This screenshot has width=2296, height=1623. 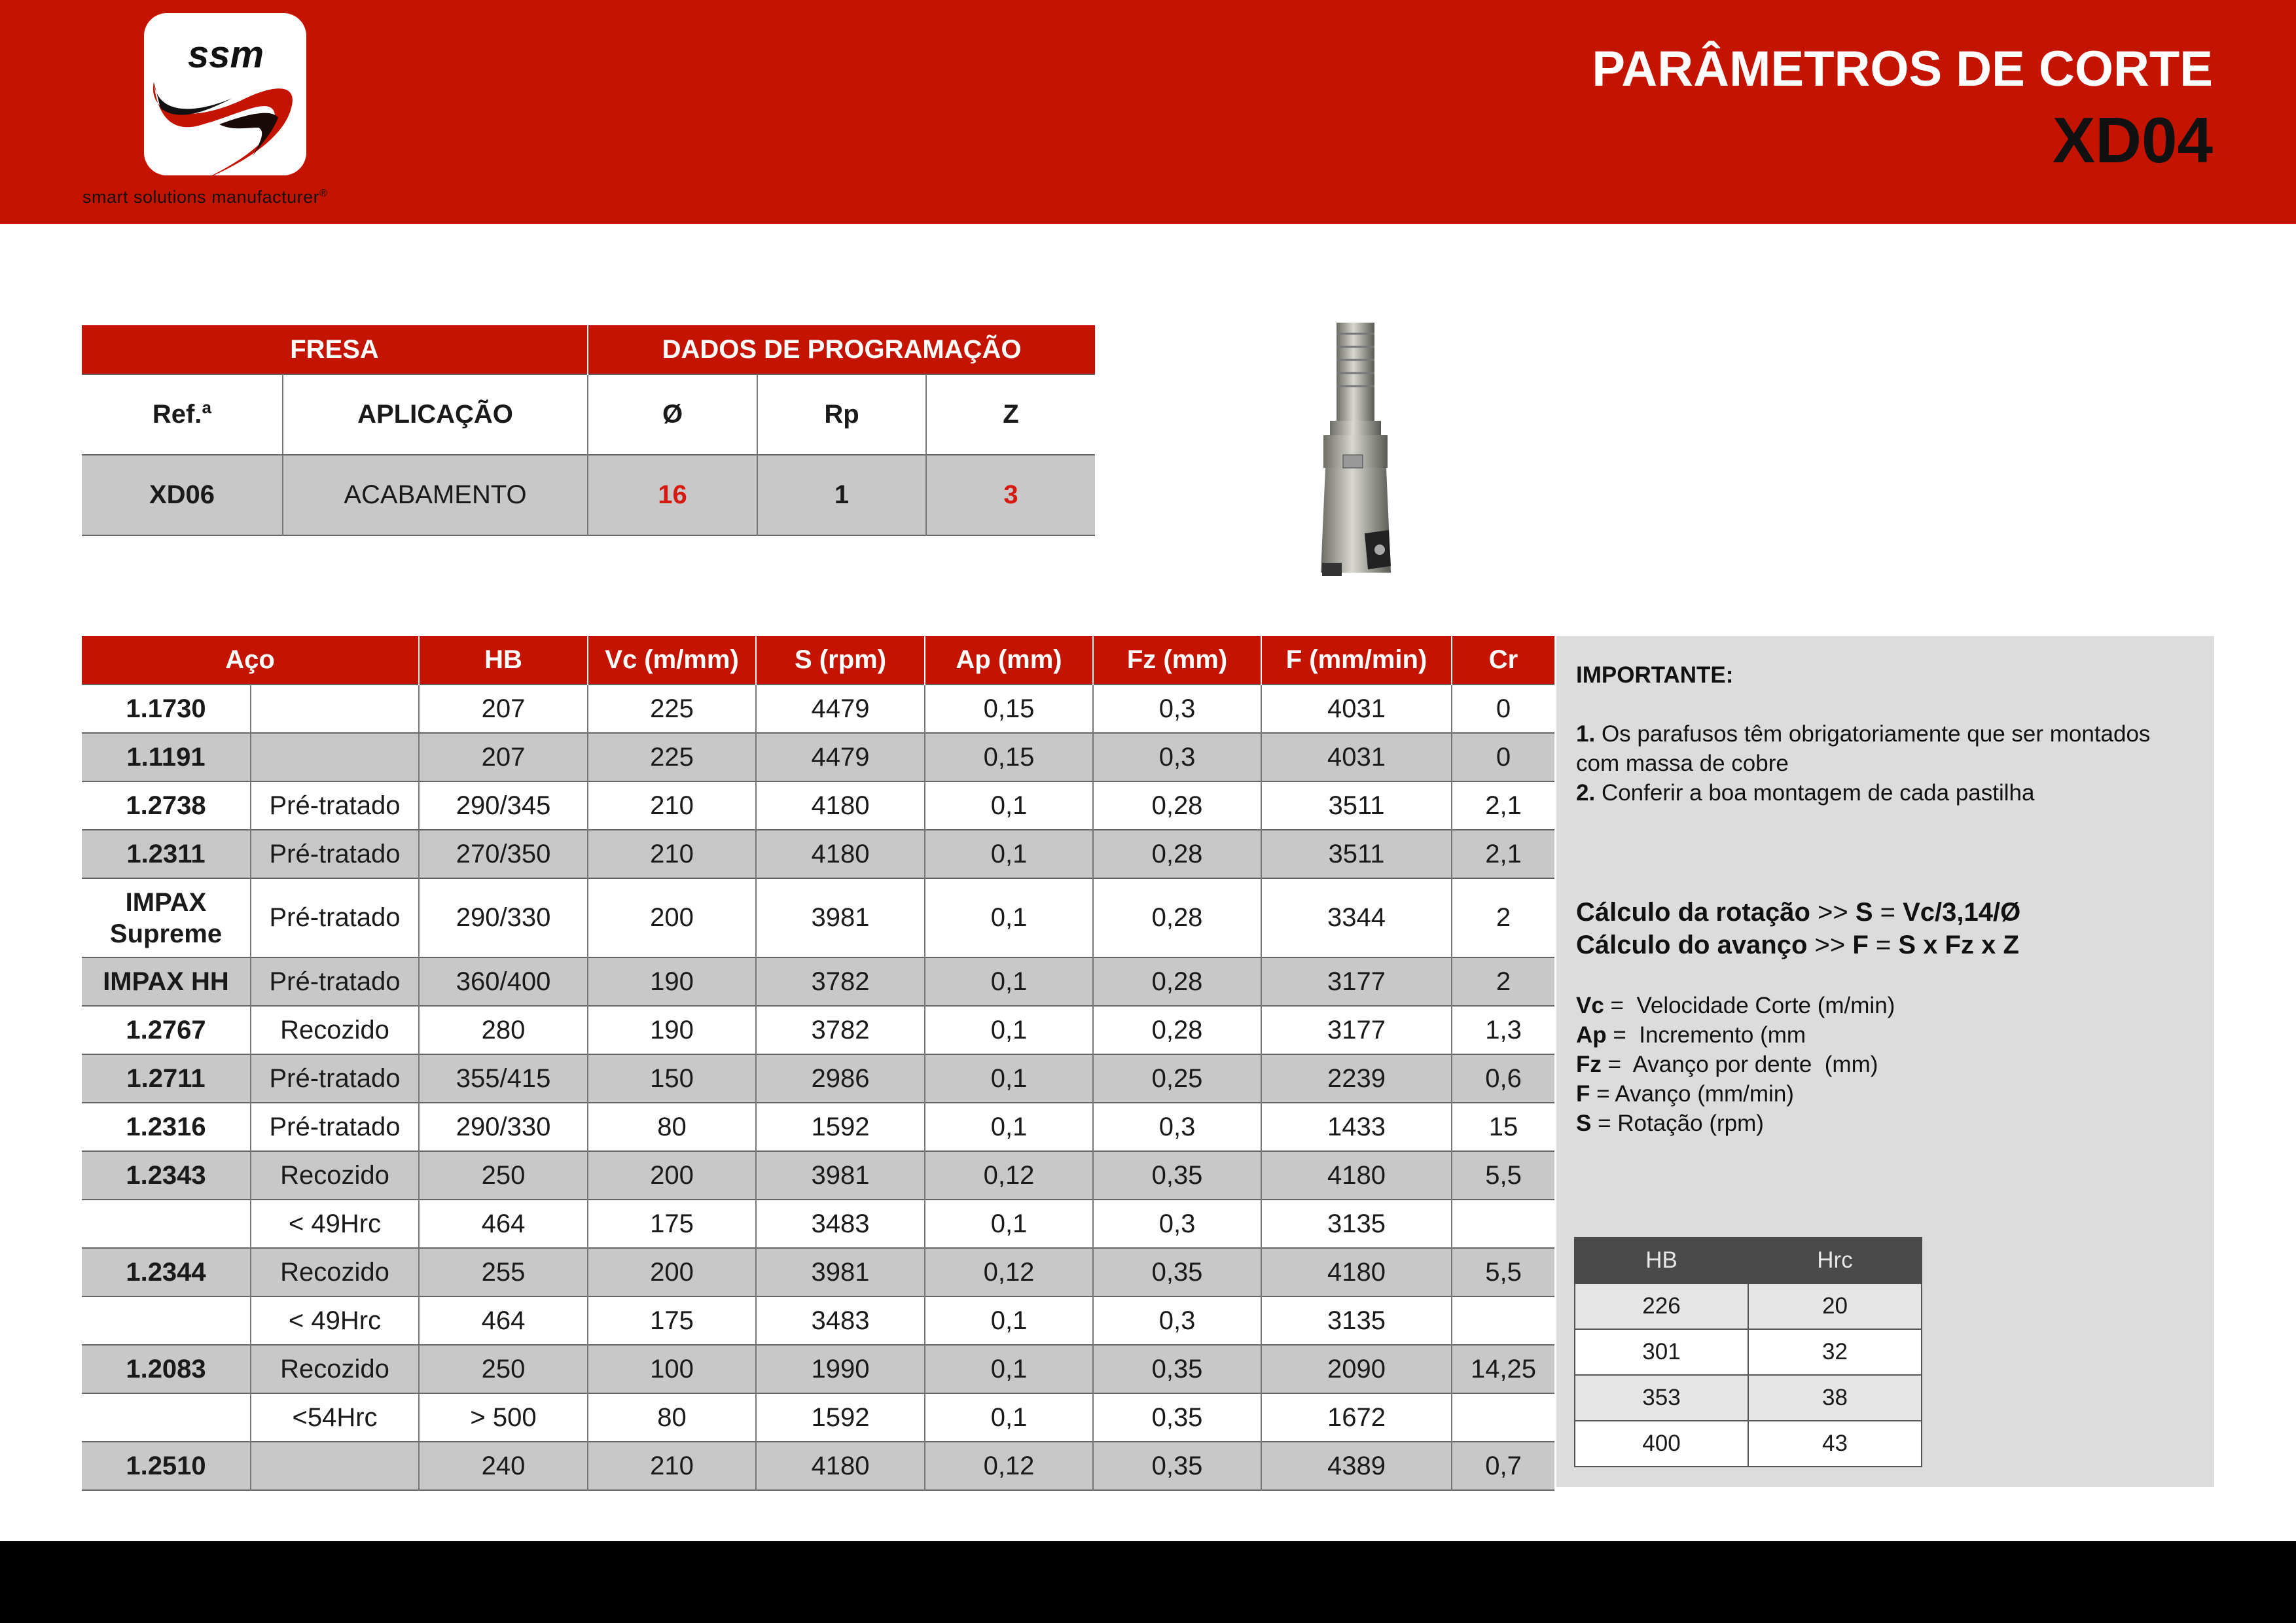 What do you see at coordinates (335, 350) in the screenshot?
I see `group-header-fresa: FRESA` at bounding box center [335, 350].